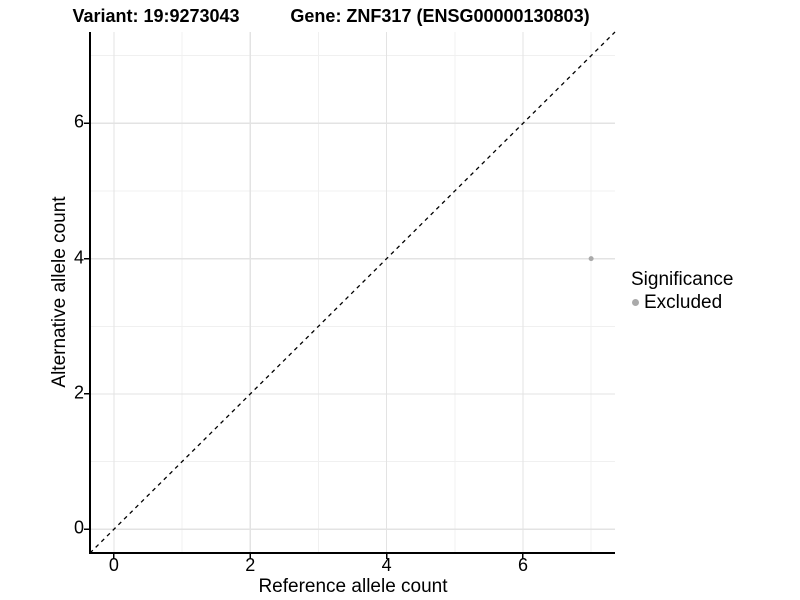 Image resolution: width=800 pixels, height=600 pixels. What do you see at coordinates (635, 302) in the screenshot?
I see `legend-key-dot-icon` at bounding box center [635, 302].